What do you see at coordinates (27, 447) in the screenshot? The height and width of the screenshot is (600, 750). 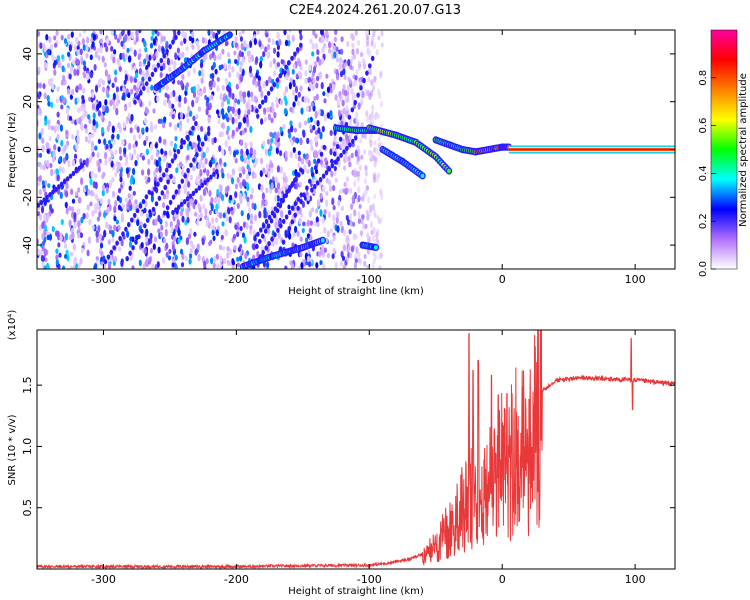 I see `y-tick-label: 1.0` at bounding box center [27, 447].